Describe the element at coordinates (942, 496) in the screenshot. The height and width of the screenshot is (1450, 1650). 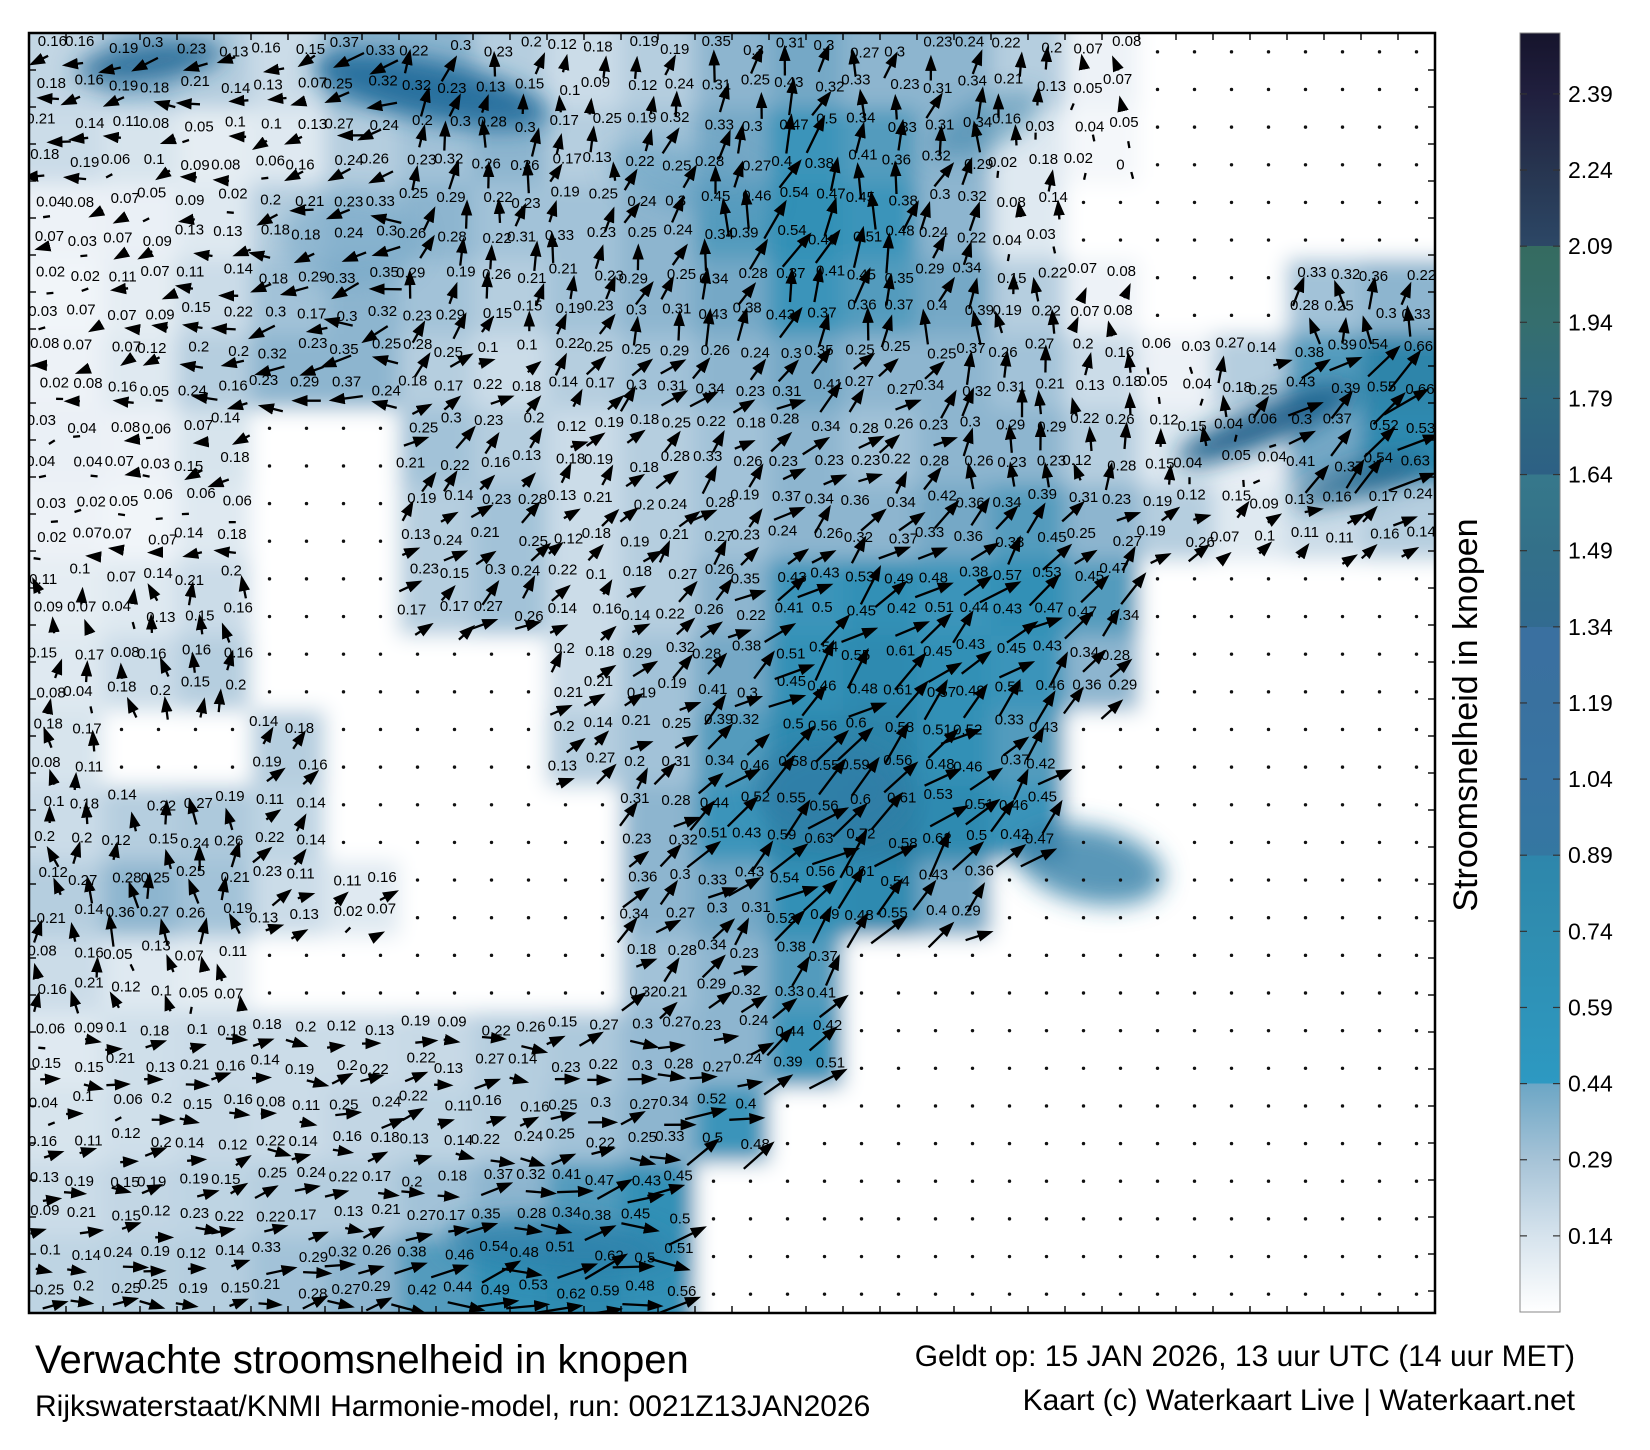
I see `speed-value-label: 0.42` at that location.